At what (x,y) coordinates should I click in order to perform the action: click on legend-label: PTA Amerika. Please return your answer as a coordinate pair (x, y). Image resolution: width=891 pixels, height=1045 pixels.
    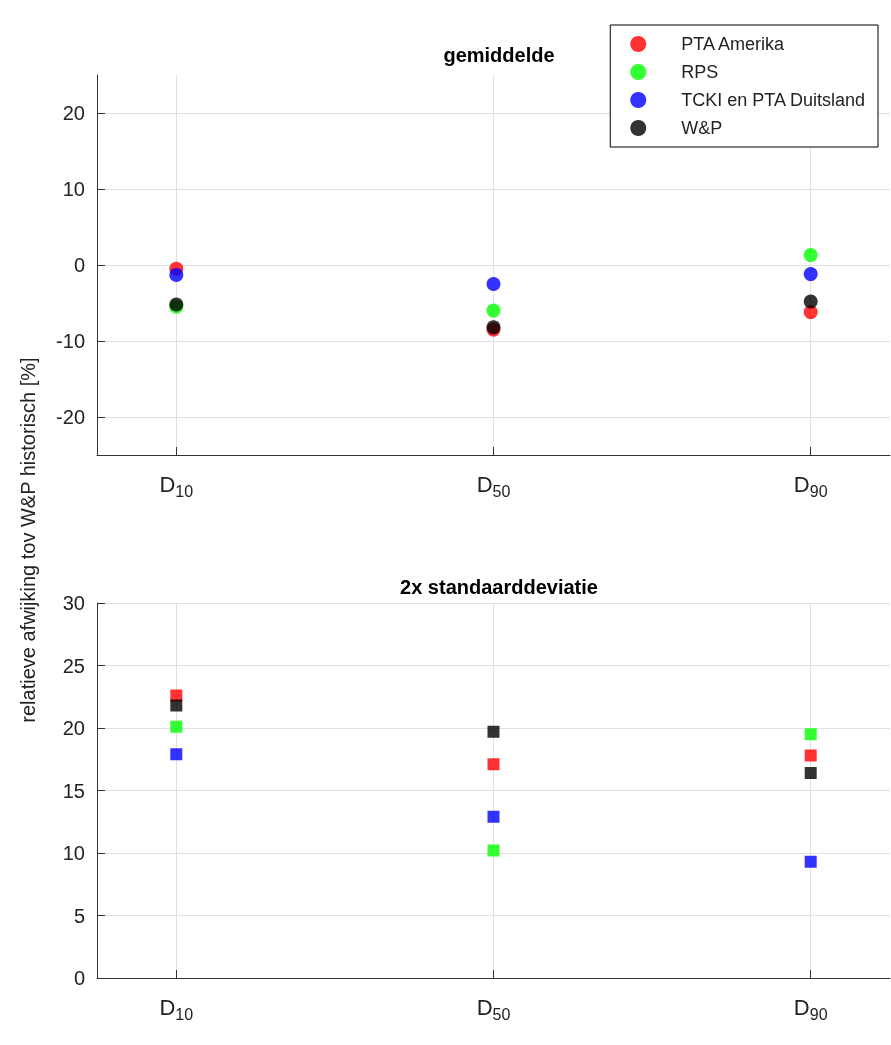
    Looking at the image, I should click on (733, 44).